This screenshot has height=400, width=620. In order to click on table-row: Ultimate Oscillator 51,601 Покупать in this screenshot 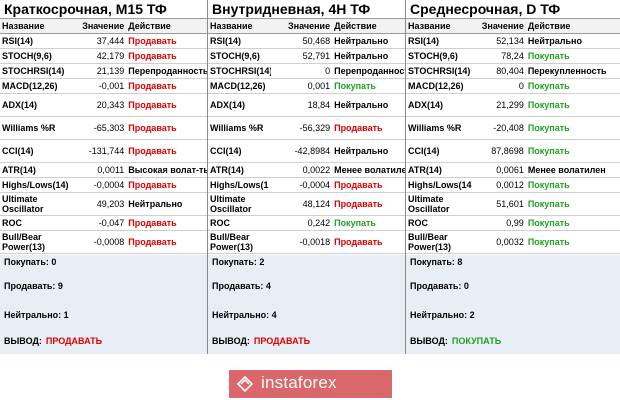, I will do `click(513, 204)`.